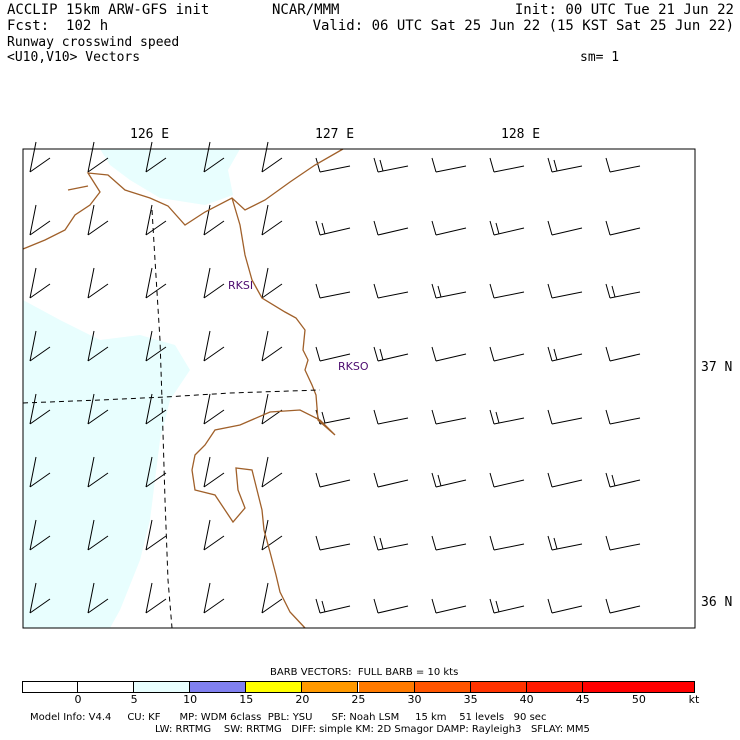  What do you see at coordinates (582, 699) in the screenshot?
I see `colorbar-tick-label: 45` at bounding box center [582, 699].